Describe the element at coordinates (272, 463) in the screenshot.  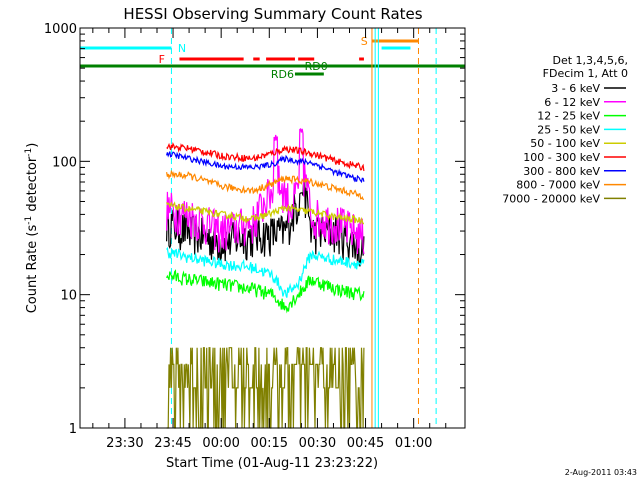
I see `x-axis-label: Start Time (01-Aug-11 23:23:22)` at that location.